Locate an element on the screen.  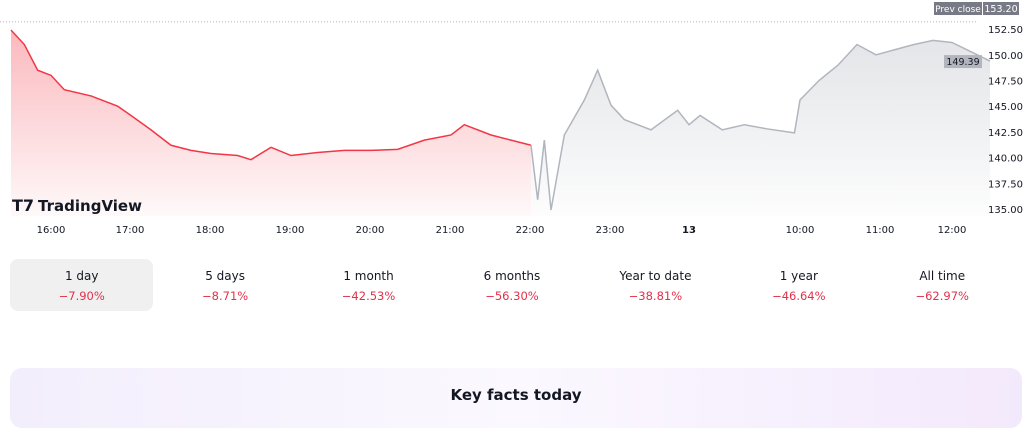
prev-close-label: Prev close is located at coordinates (958, 10).